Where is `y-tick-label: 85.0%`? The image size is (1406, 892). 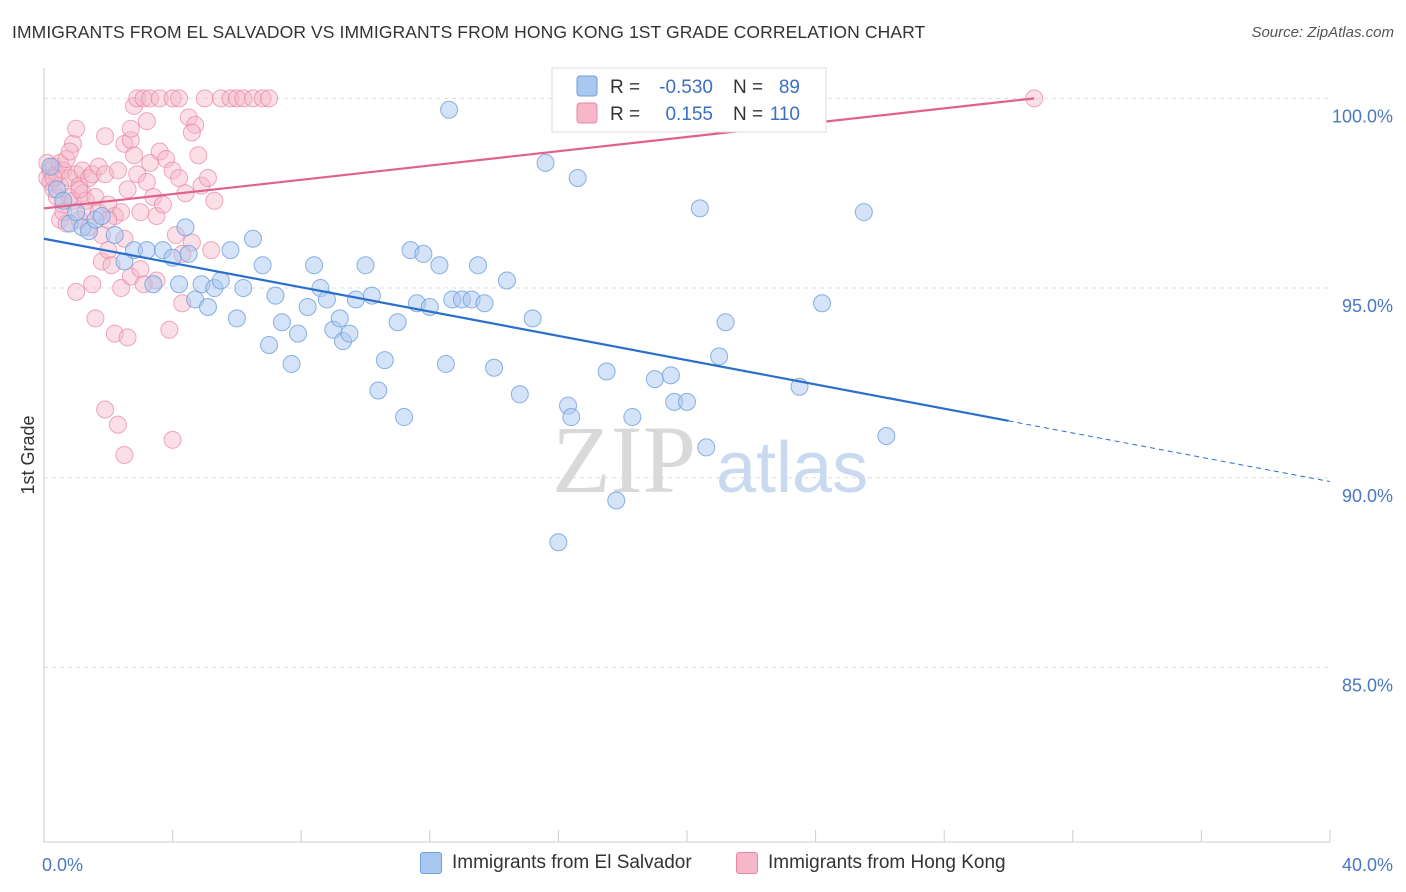
y-tick-label: 85.0% is located at coordinates (1367, 685).